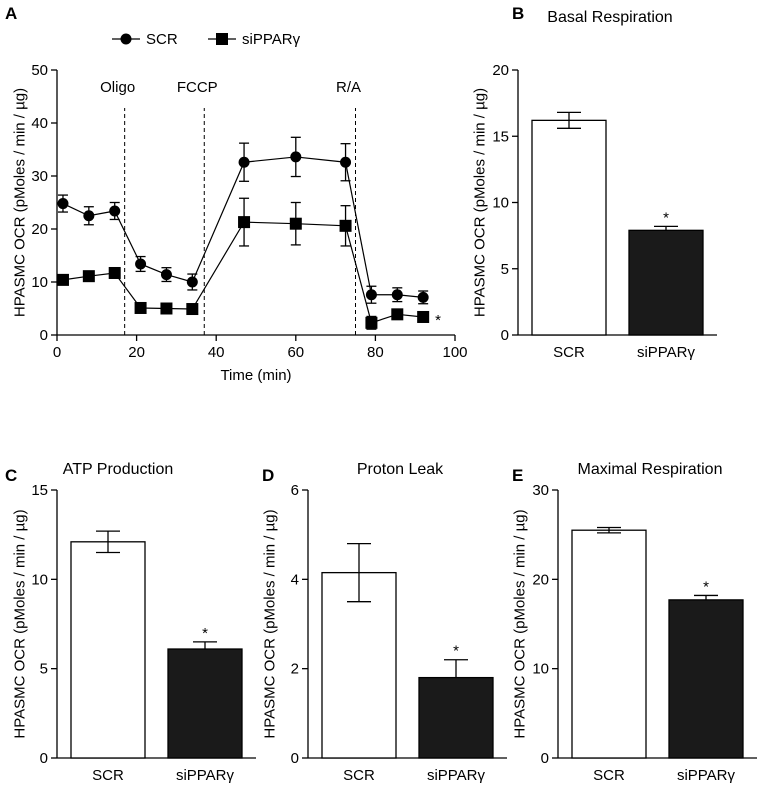  Describe the element at coordinates (295, 352) in the screenshot. I see `x-tick-label: 60` at that location.